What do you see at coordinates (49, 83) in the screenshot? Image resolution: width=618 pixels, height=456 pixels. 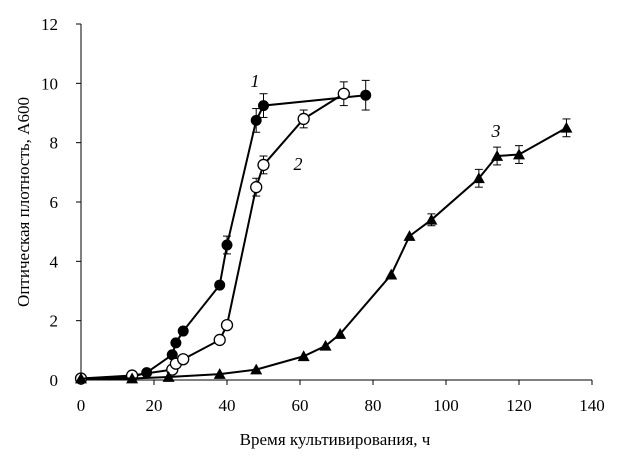 I see `y-tick-label: 10` at bounding box center [49, 83].